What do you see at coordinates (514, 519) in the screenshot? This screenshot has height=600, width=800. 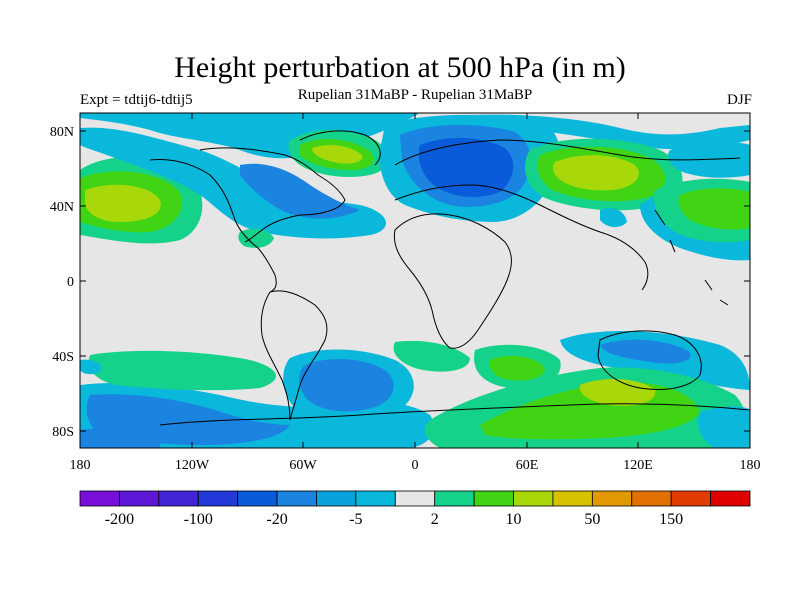 I see `colorbar-label: 10` at bounding box center [514, 519].